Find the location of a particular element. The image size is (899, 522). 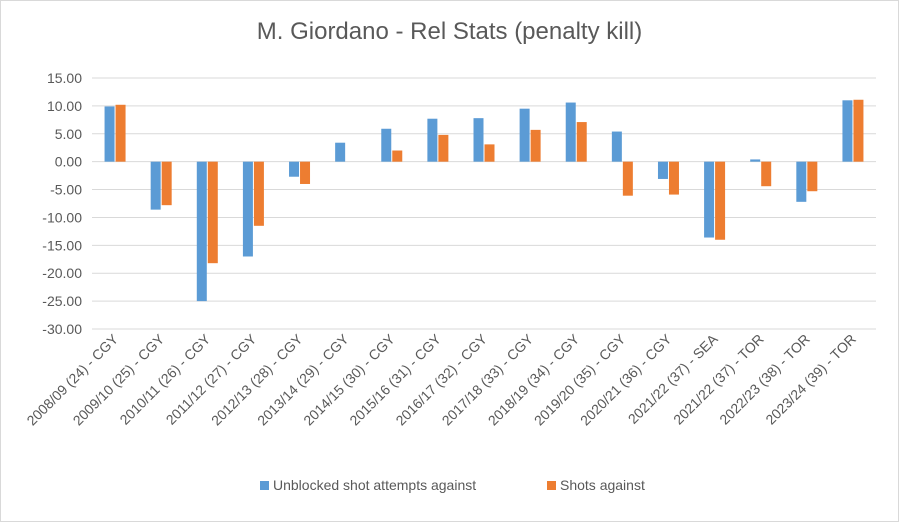

chart-title: M. Giordano - Rel Stats (penalty kill) is located at coordinates (449, 31).